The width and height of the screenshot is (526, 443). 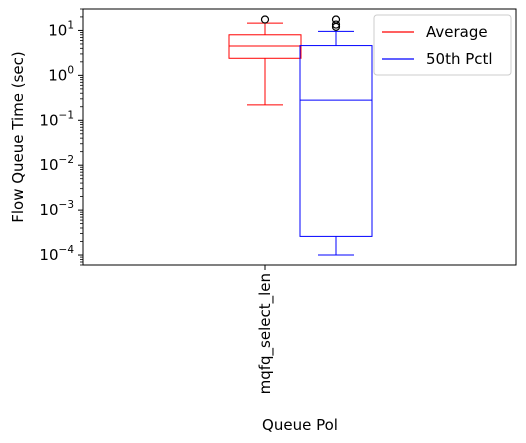 I want to click on y-axis-label: Flow Queue Time (sec), so click(x=18, y=137).